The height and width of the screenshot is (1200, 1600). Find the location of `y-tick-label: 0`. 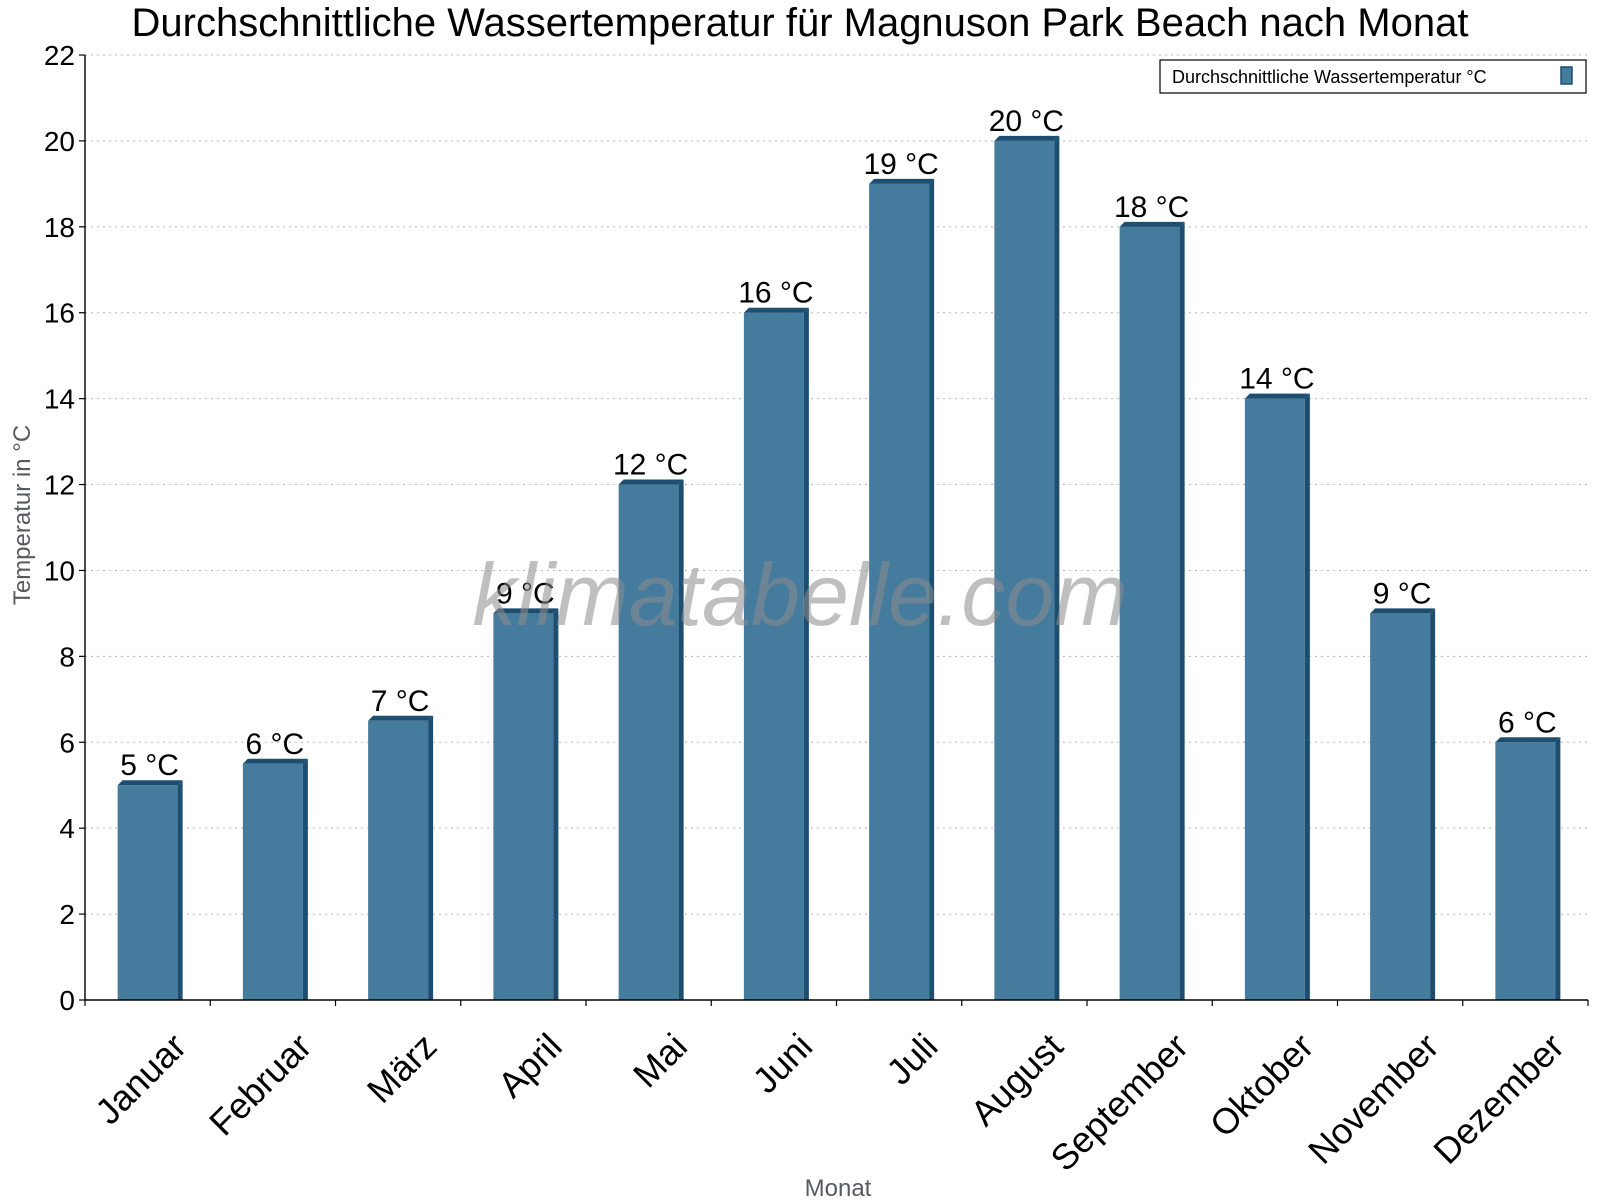

y-tick-label: 0 is located at coordinates (67, 1000).